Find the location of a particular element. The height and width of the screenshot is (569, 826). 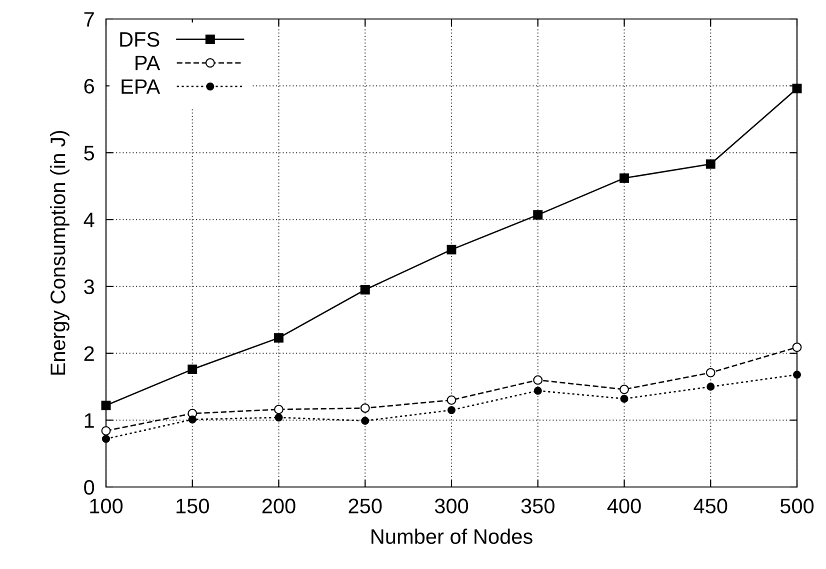

legend-label: DFS is located at coordinates (140, 39).